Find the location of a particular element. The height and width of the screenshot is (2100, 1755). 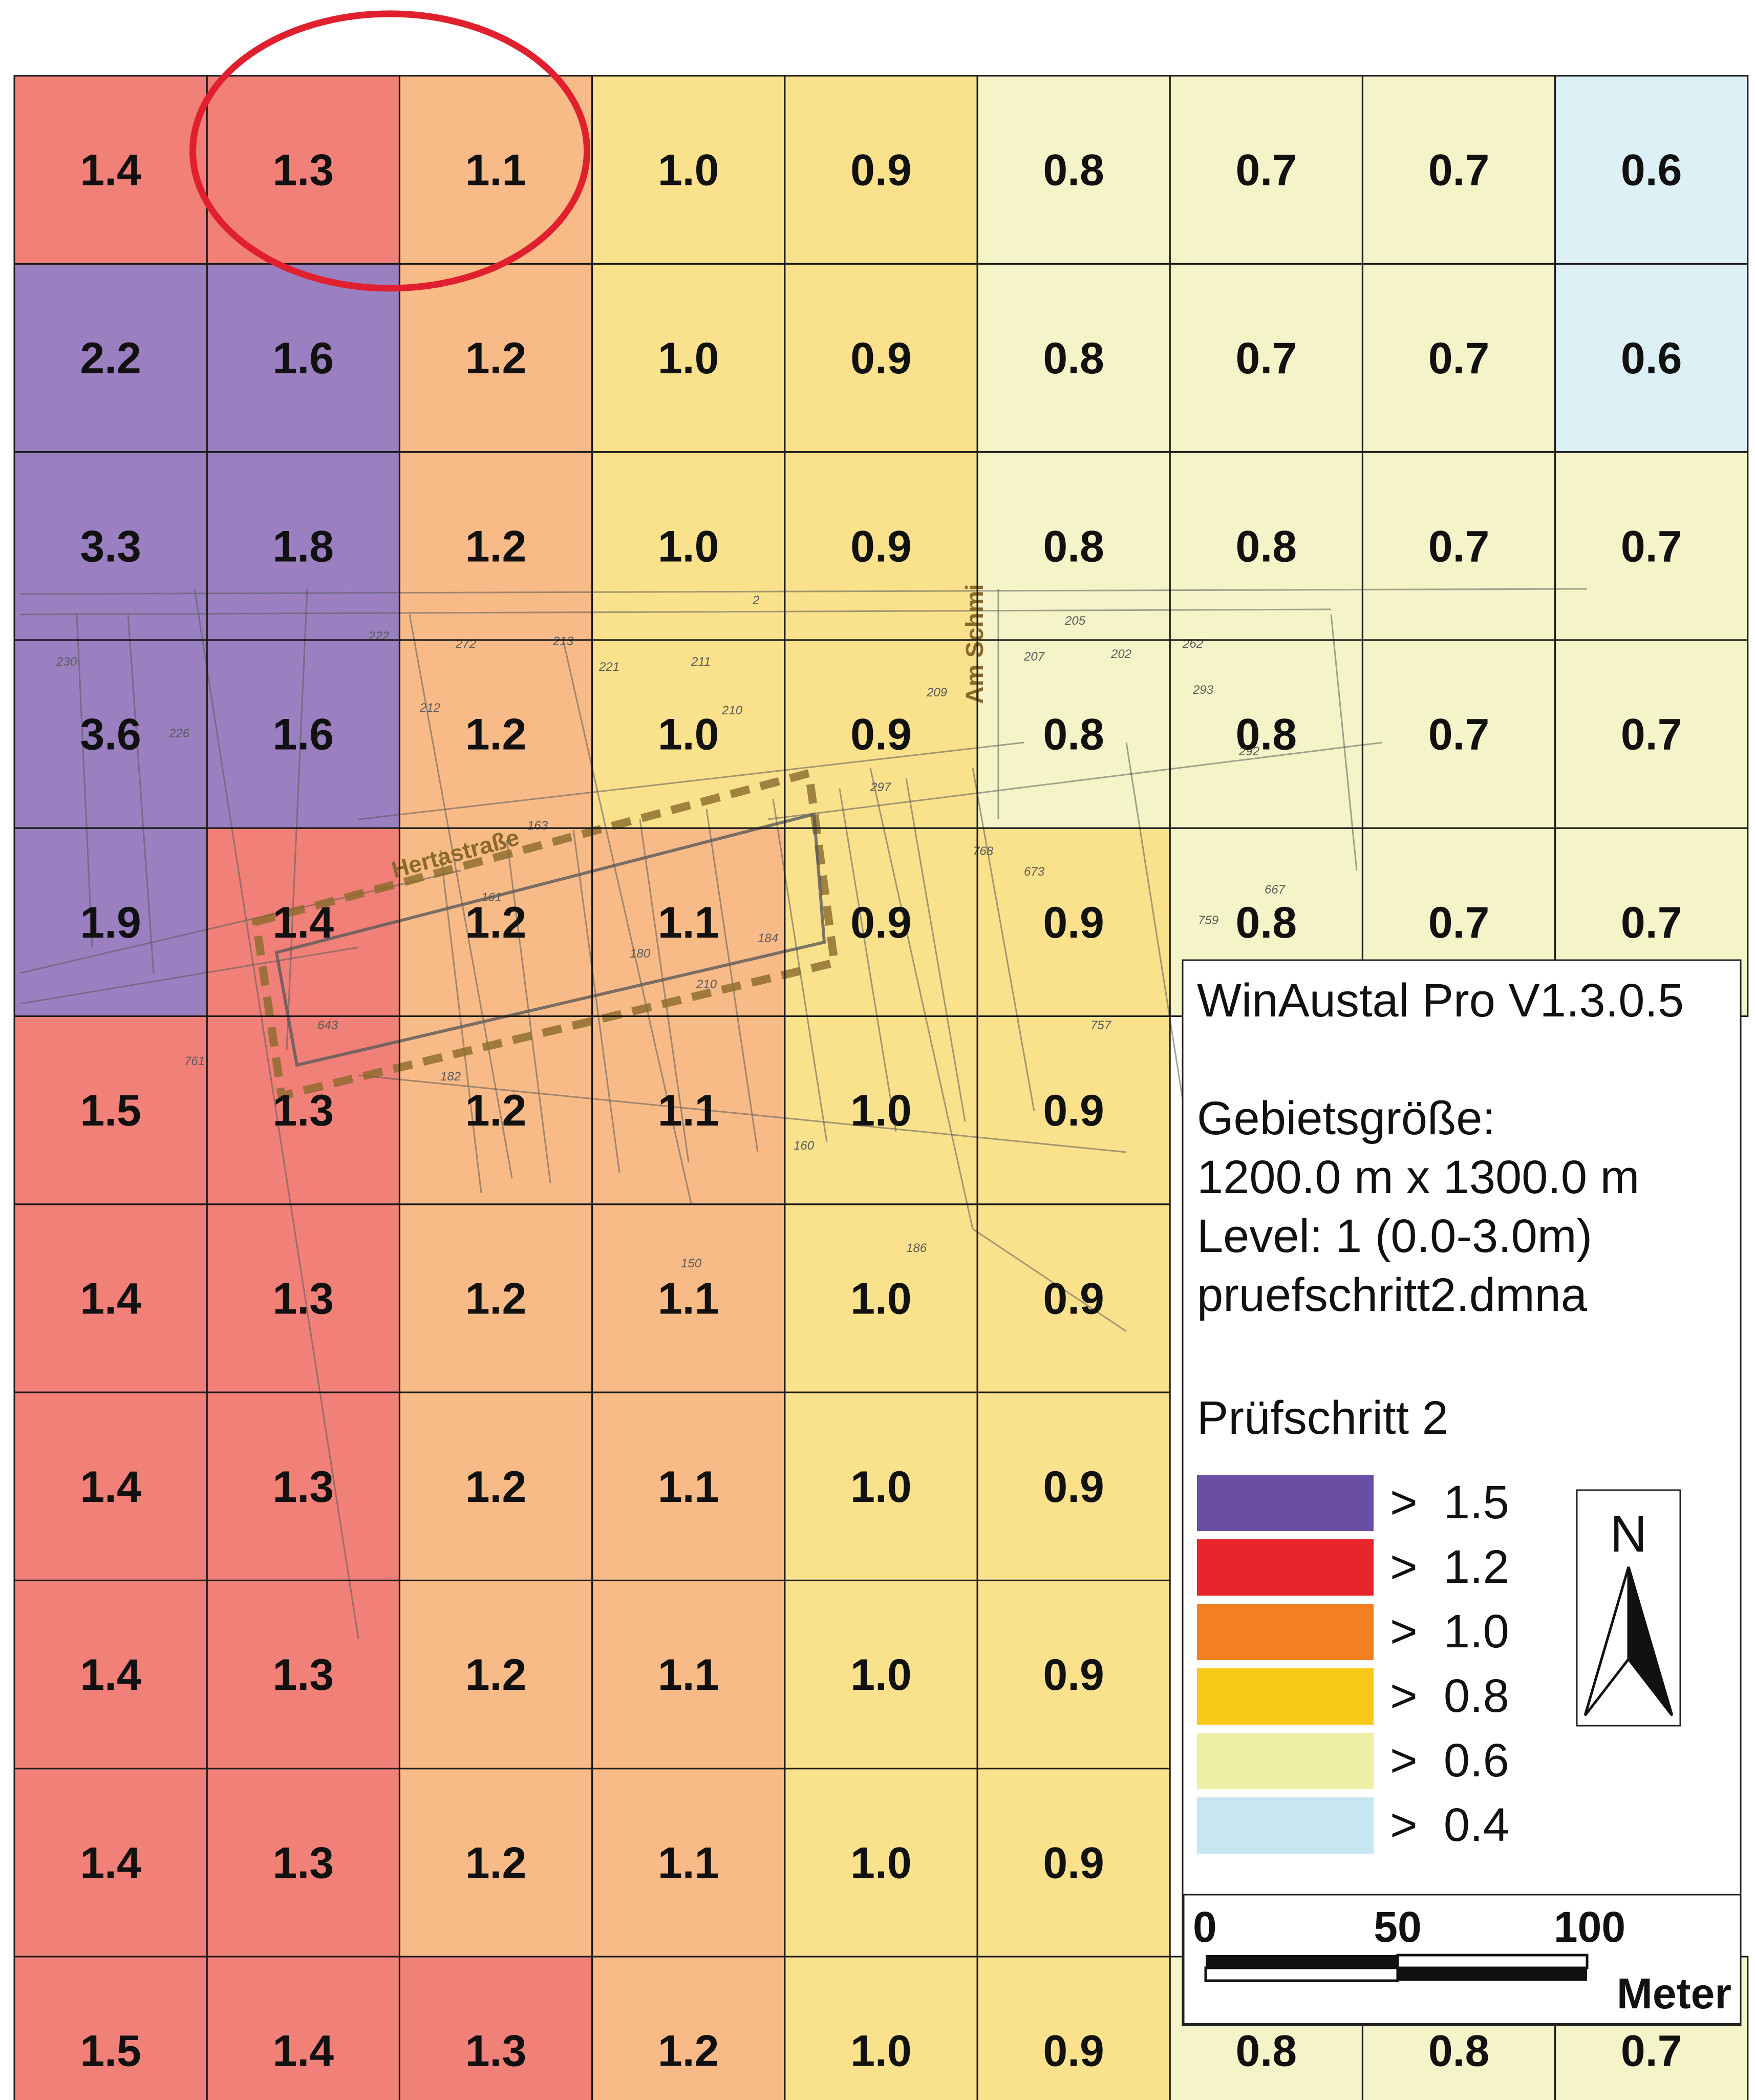

parcel-number: 184 is located at coordinates (768, 938).